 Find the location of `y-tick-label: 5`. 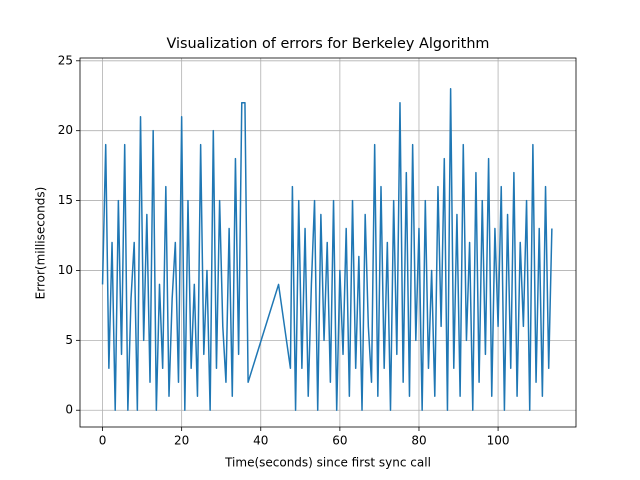

y-tick-label: 5 is located at coordinates (69, 340).